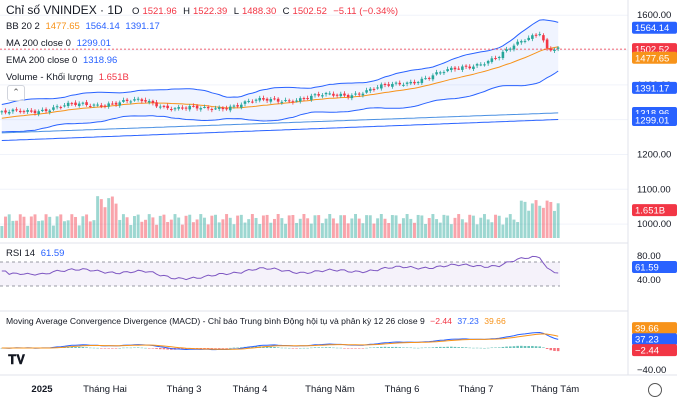 The height and width of the screenshot is (400, 677). I want to click on macd-signal-line, so click(280, 341).